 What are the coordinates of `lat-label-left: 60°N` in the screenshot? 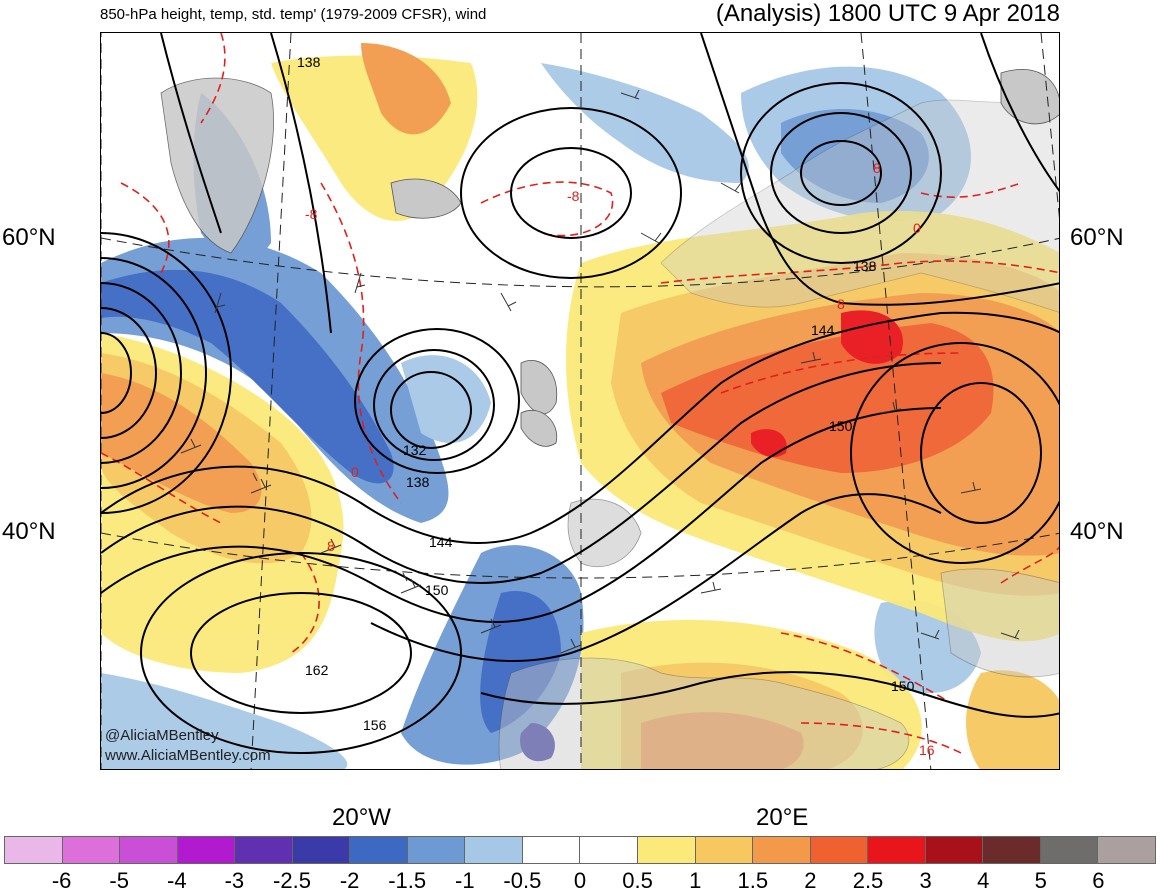 It's located at (29, 237).